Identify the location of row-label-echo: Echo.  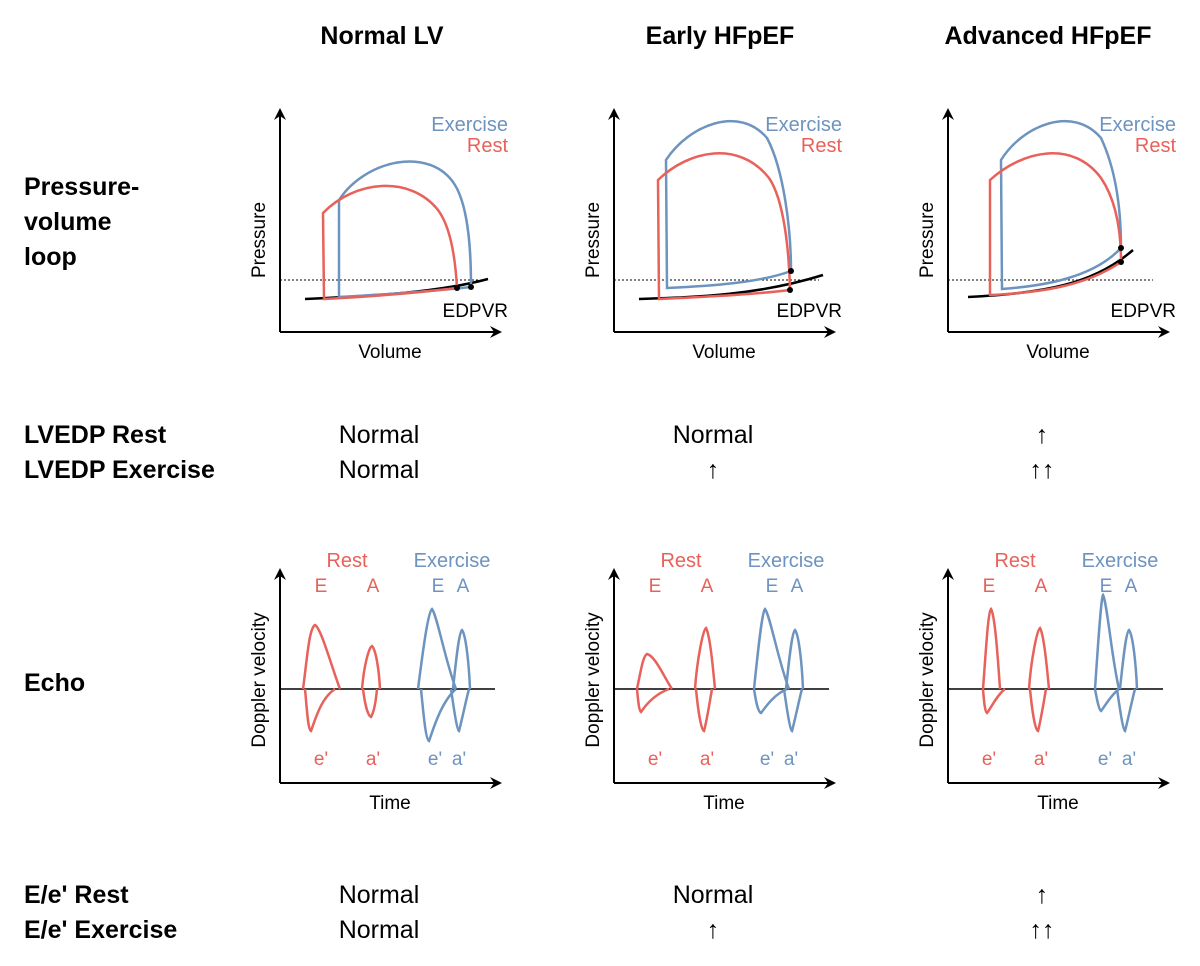
(55, 683).